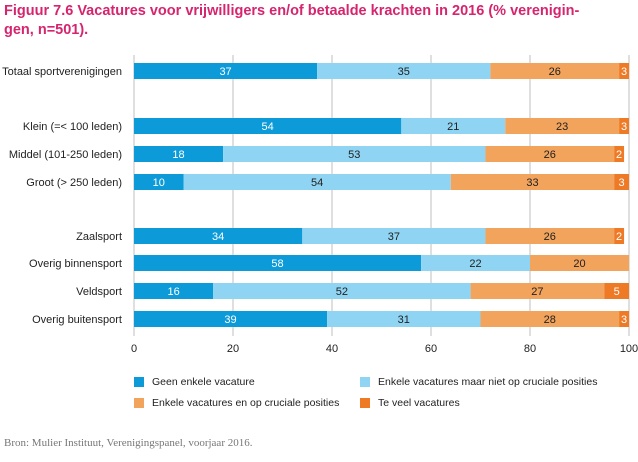 This screenshot has width=638, height=462. I want to click on category-label-3: Groot (> 250 leden), so click(74, 183).